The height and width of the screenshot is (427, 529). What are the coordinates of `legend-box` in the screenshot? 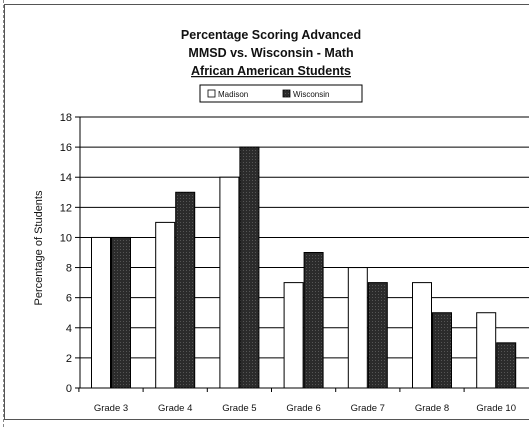 It's located at (281, 93).